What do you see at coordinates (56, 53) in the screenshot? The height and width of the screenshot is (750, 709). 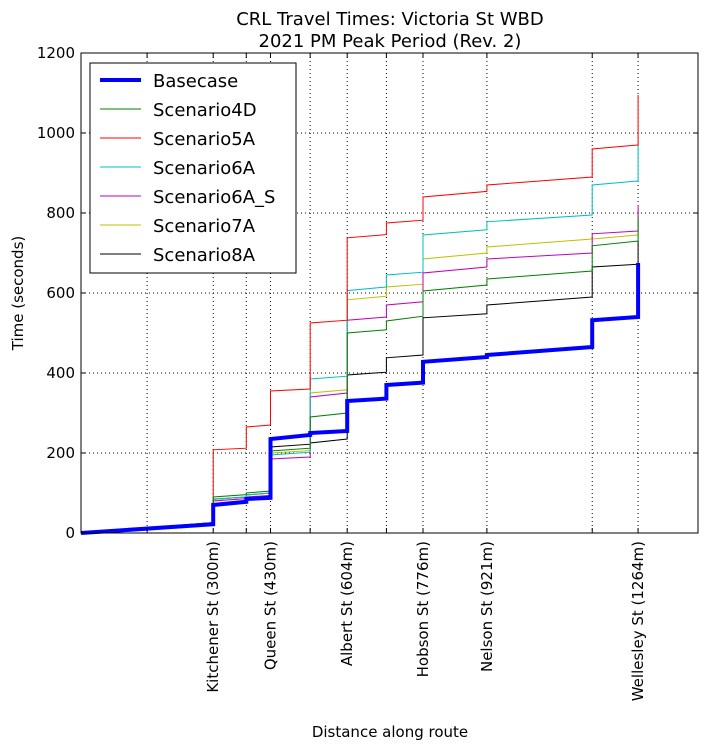 I see `y-tick-label: 1200` at bounding box center [56, 53].